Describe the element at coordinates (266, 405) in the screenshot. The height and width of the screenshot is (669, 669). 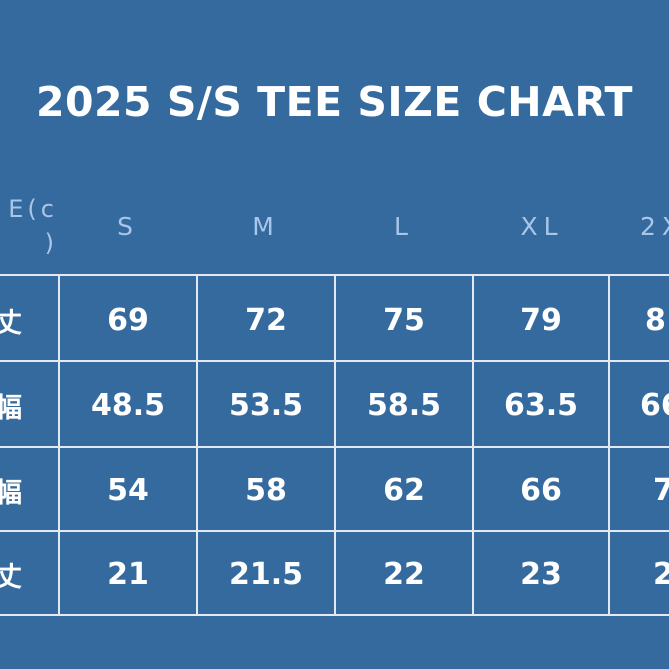
I see `table-cell: 53.5` at that location.